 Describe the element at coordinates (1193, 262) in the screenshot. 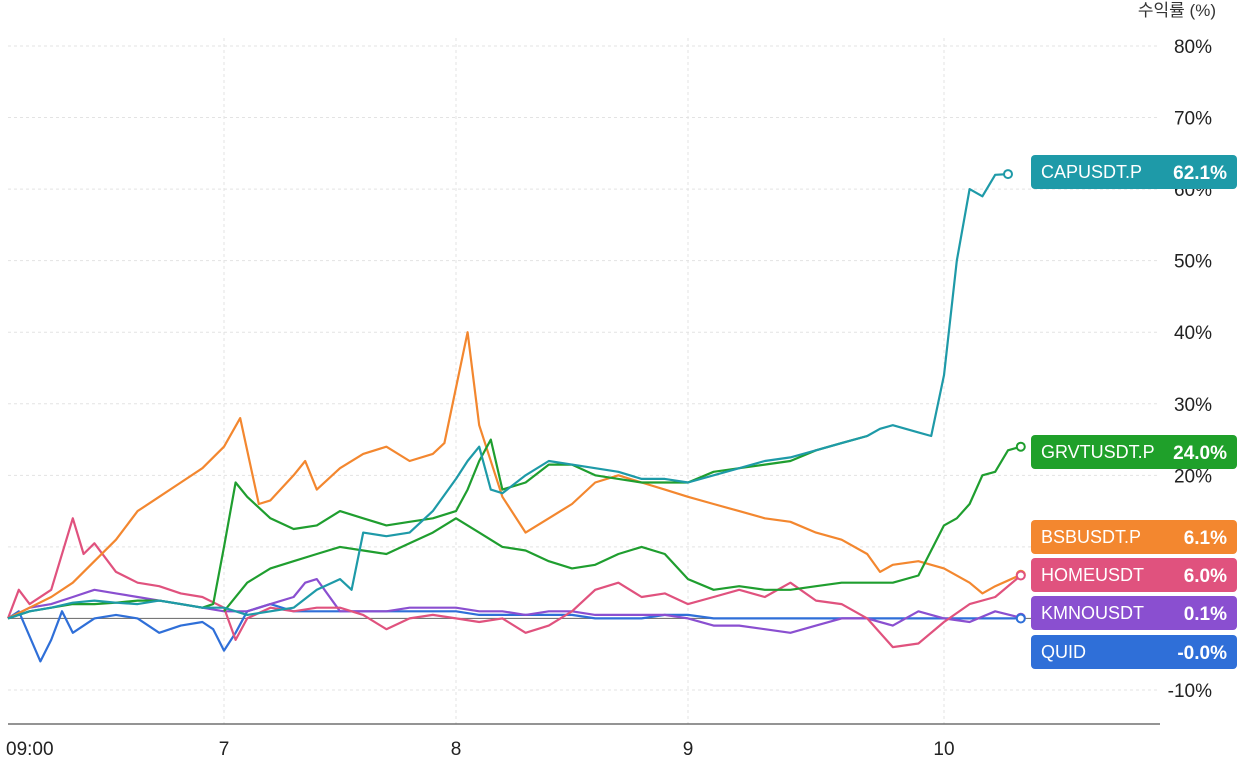

I see `y-tick-label: 50%` at that location.